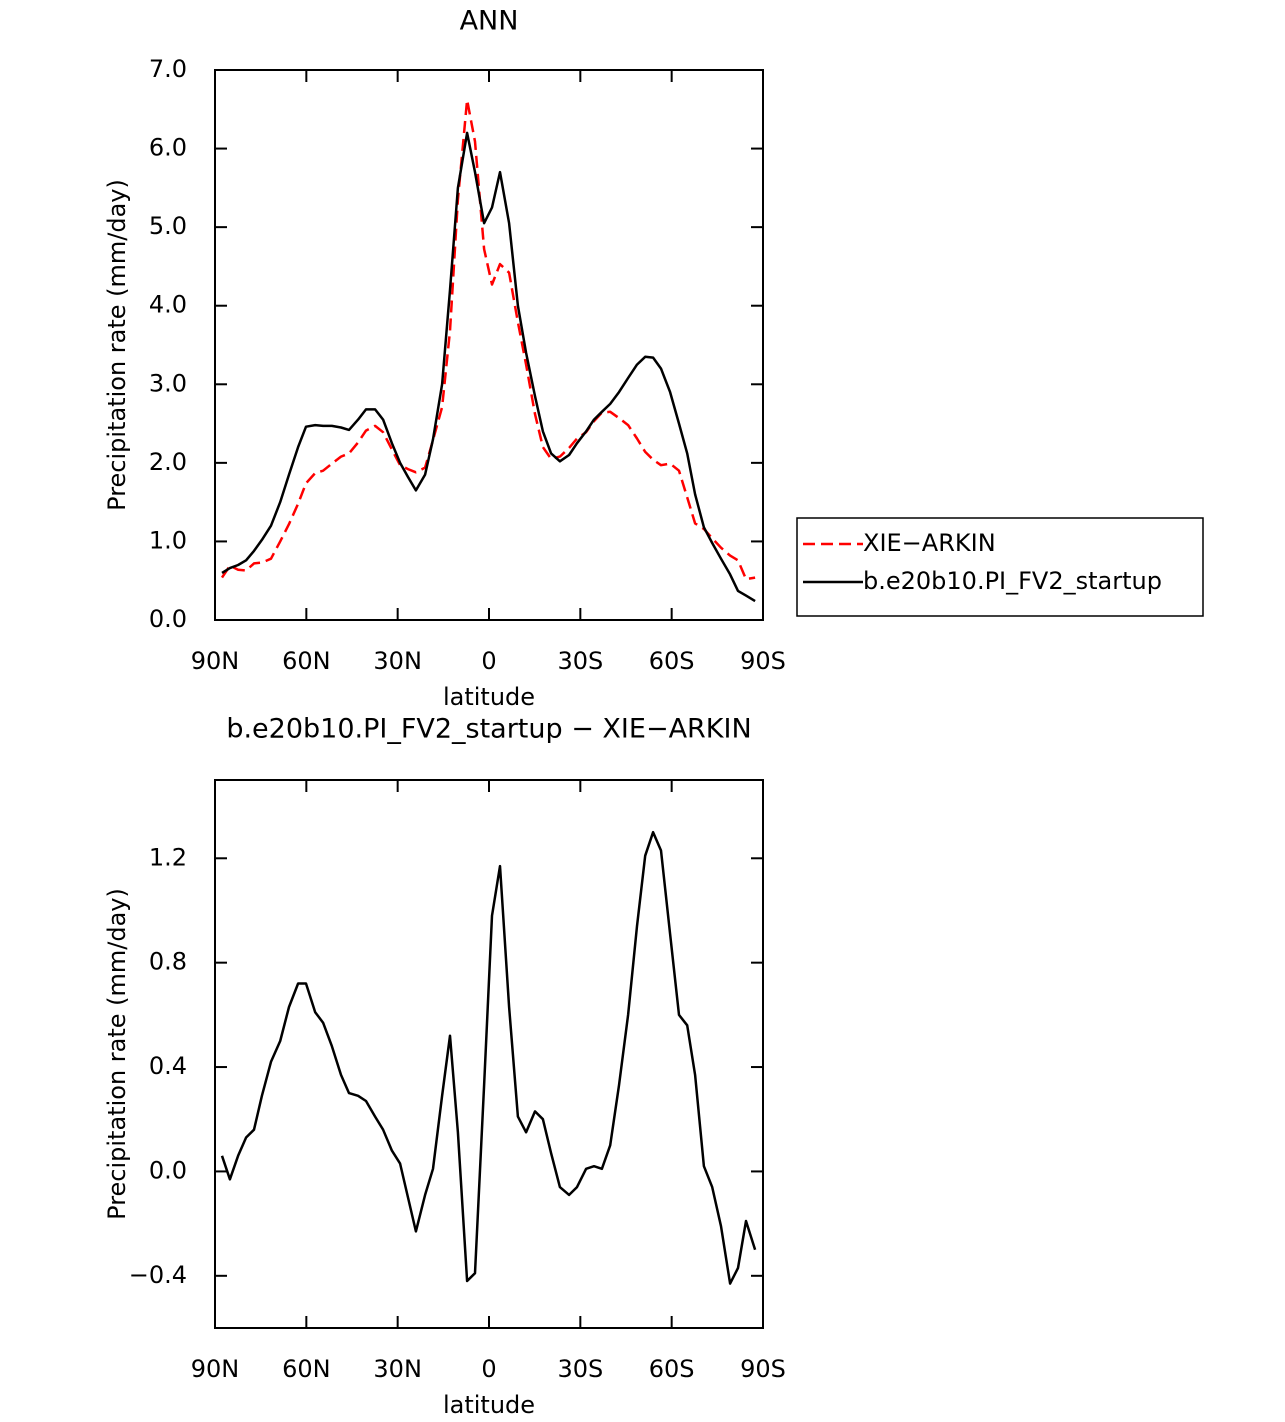 The width and height of the screenshot is (1285, 1422). What do you see at coordinates (168, 148) in the screenshot?
I see `y-tick-label: 6.0` at bounding box center [168, 148].